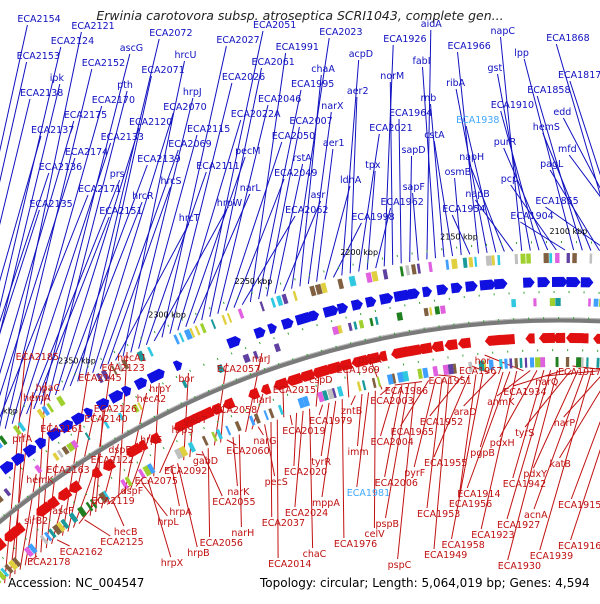  Describe the element at coordinates (41, 93) in the screenshot. I see `gene-label: ECA2138` at that location.